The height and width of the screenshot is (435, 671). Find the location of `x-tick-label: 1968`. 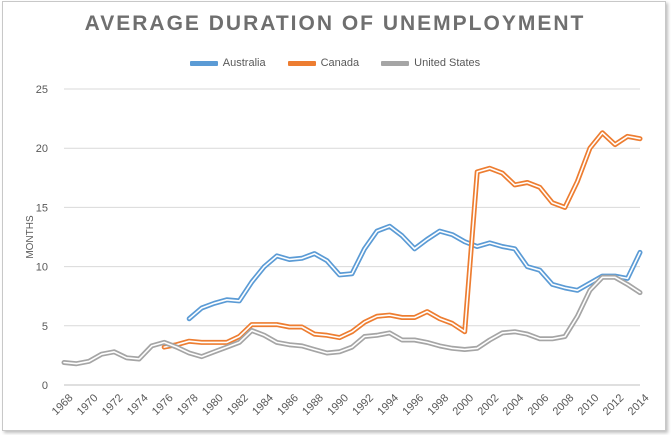

x-tick-label: 1968 is located at coordinates (63, 405).